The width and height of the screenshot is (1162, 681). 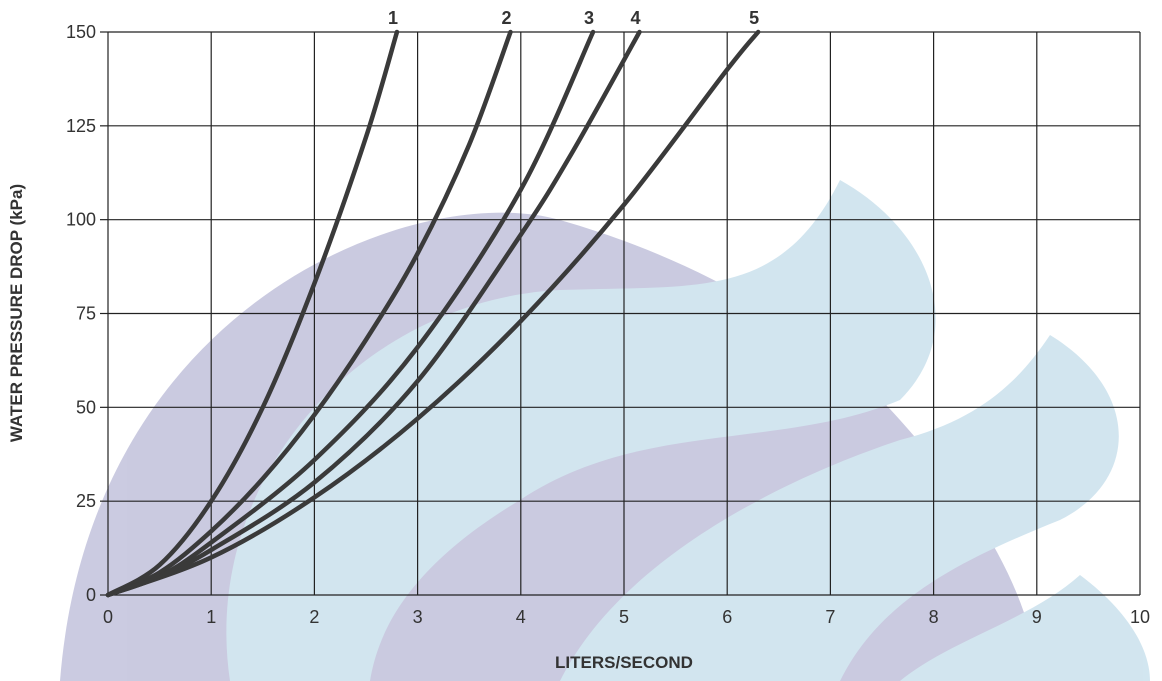 What do you see at coordinates (86, 407) in the screenshot?
I see `y-tick-label: 50` at bounding box center [86, 407].